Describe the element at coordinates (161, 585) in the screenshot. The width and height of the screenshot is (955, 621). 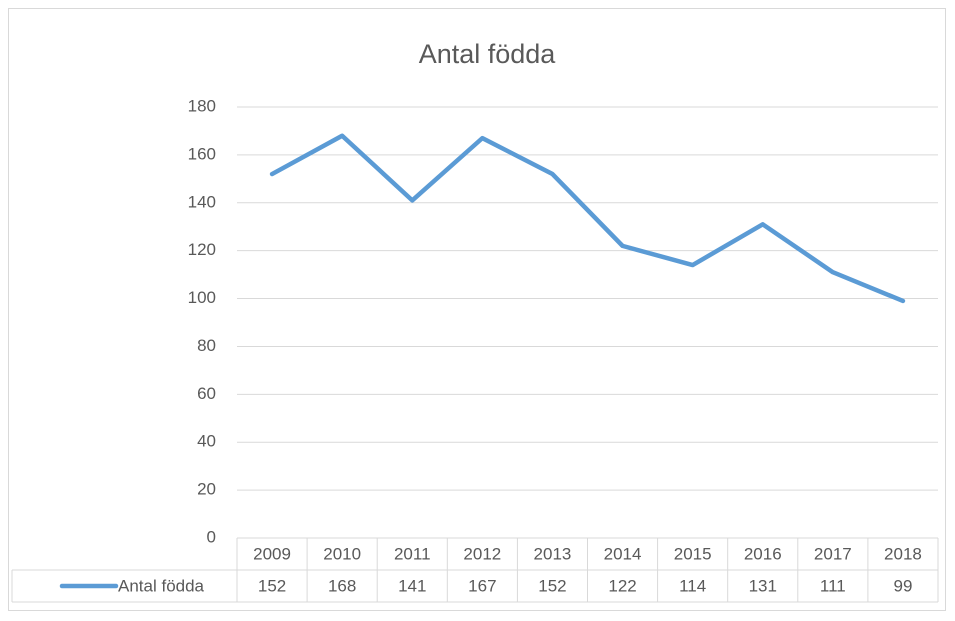
I see `legend-label: Antal födda` at that location.